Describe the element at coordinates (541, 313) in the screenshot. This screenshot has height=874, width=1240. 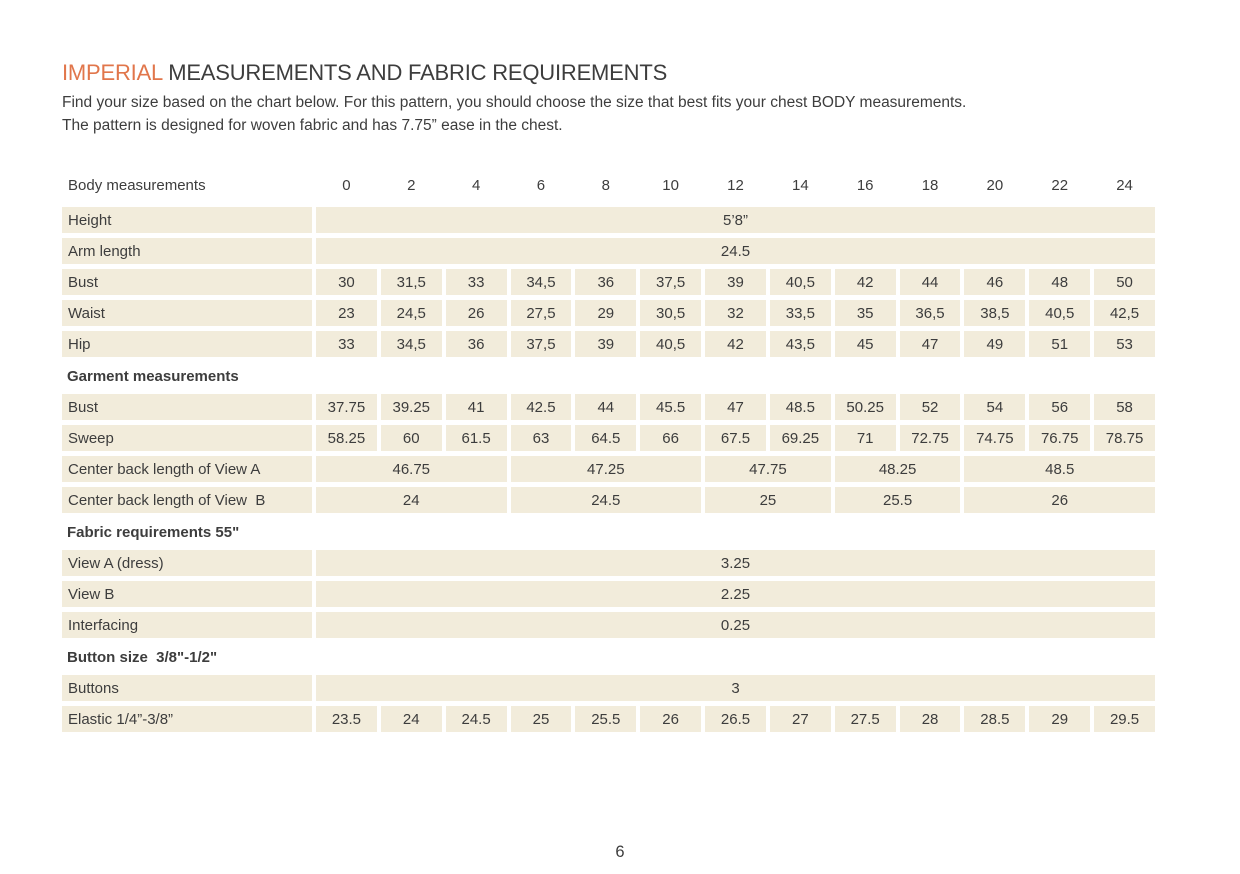
I see `value-cell: 27,5` at that location.